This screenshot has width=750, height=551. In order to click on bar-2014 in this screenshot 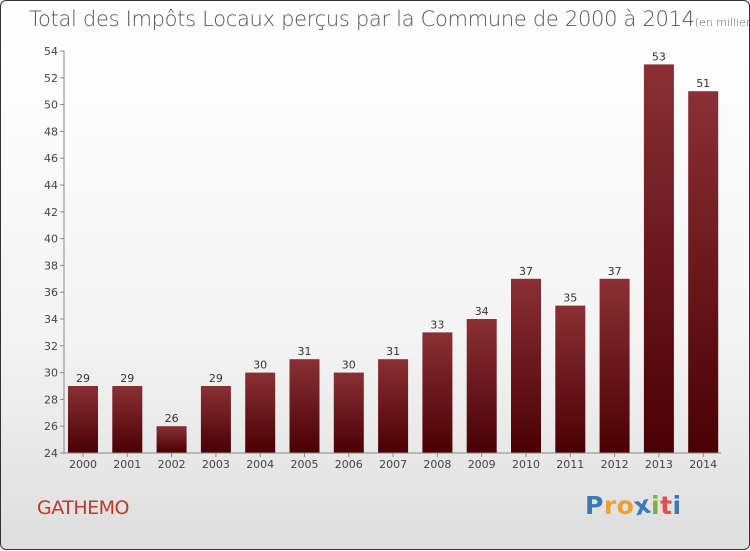, I will do `click(703, 272)`.